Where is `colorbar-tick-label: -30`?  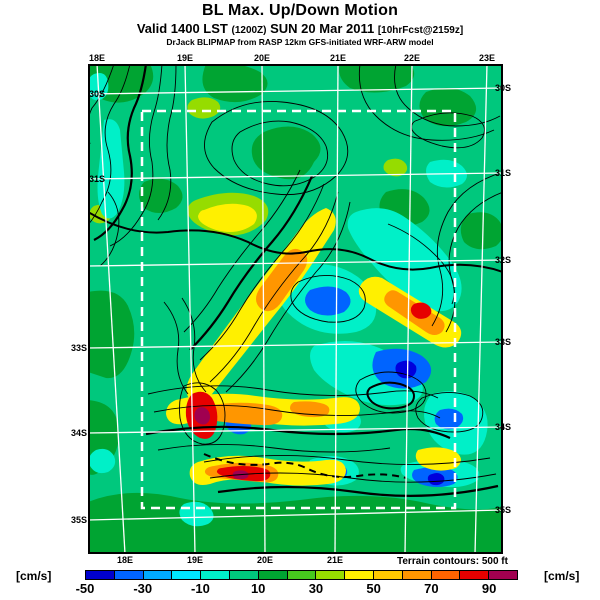 colorbar-tick-label: -30 is located at coordinates (143, 588).